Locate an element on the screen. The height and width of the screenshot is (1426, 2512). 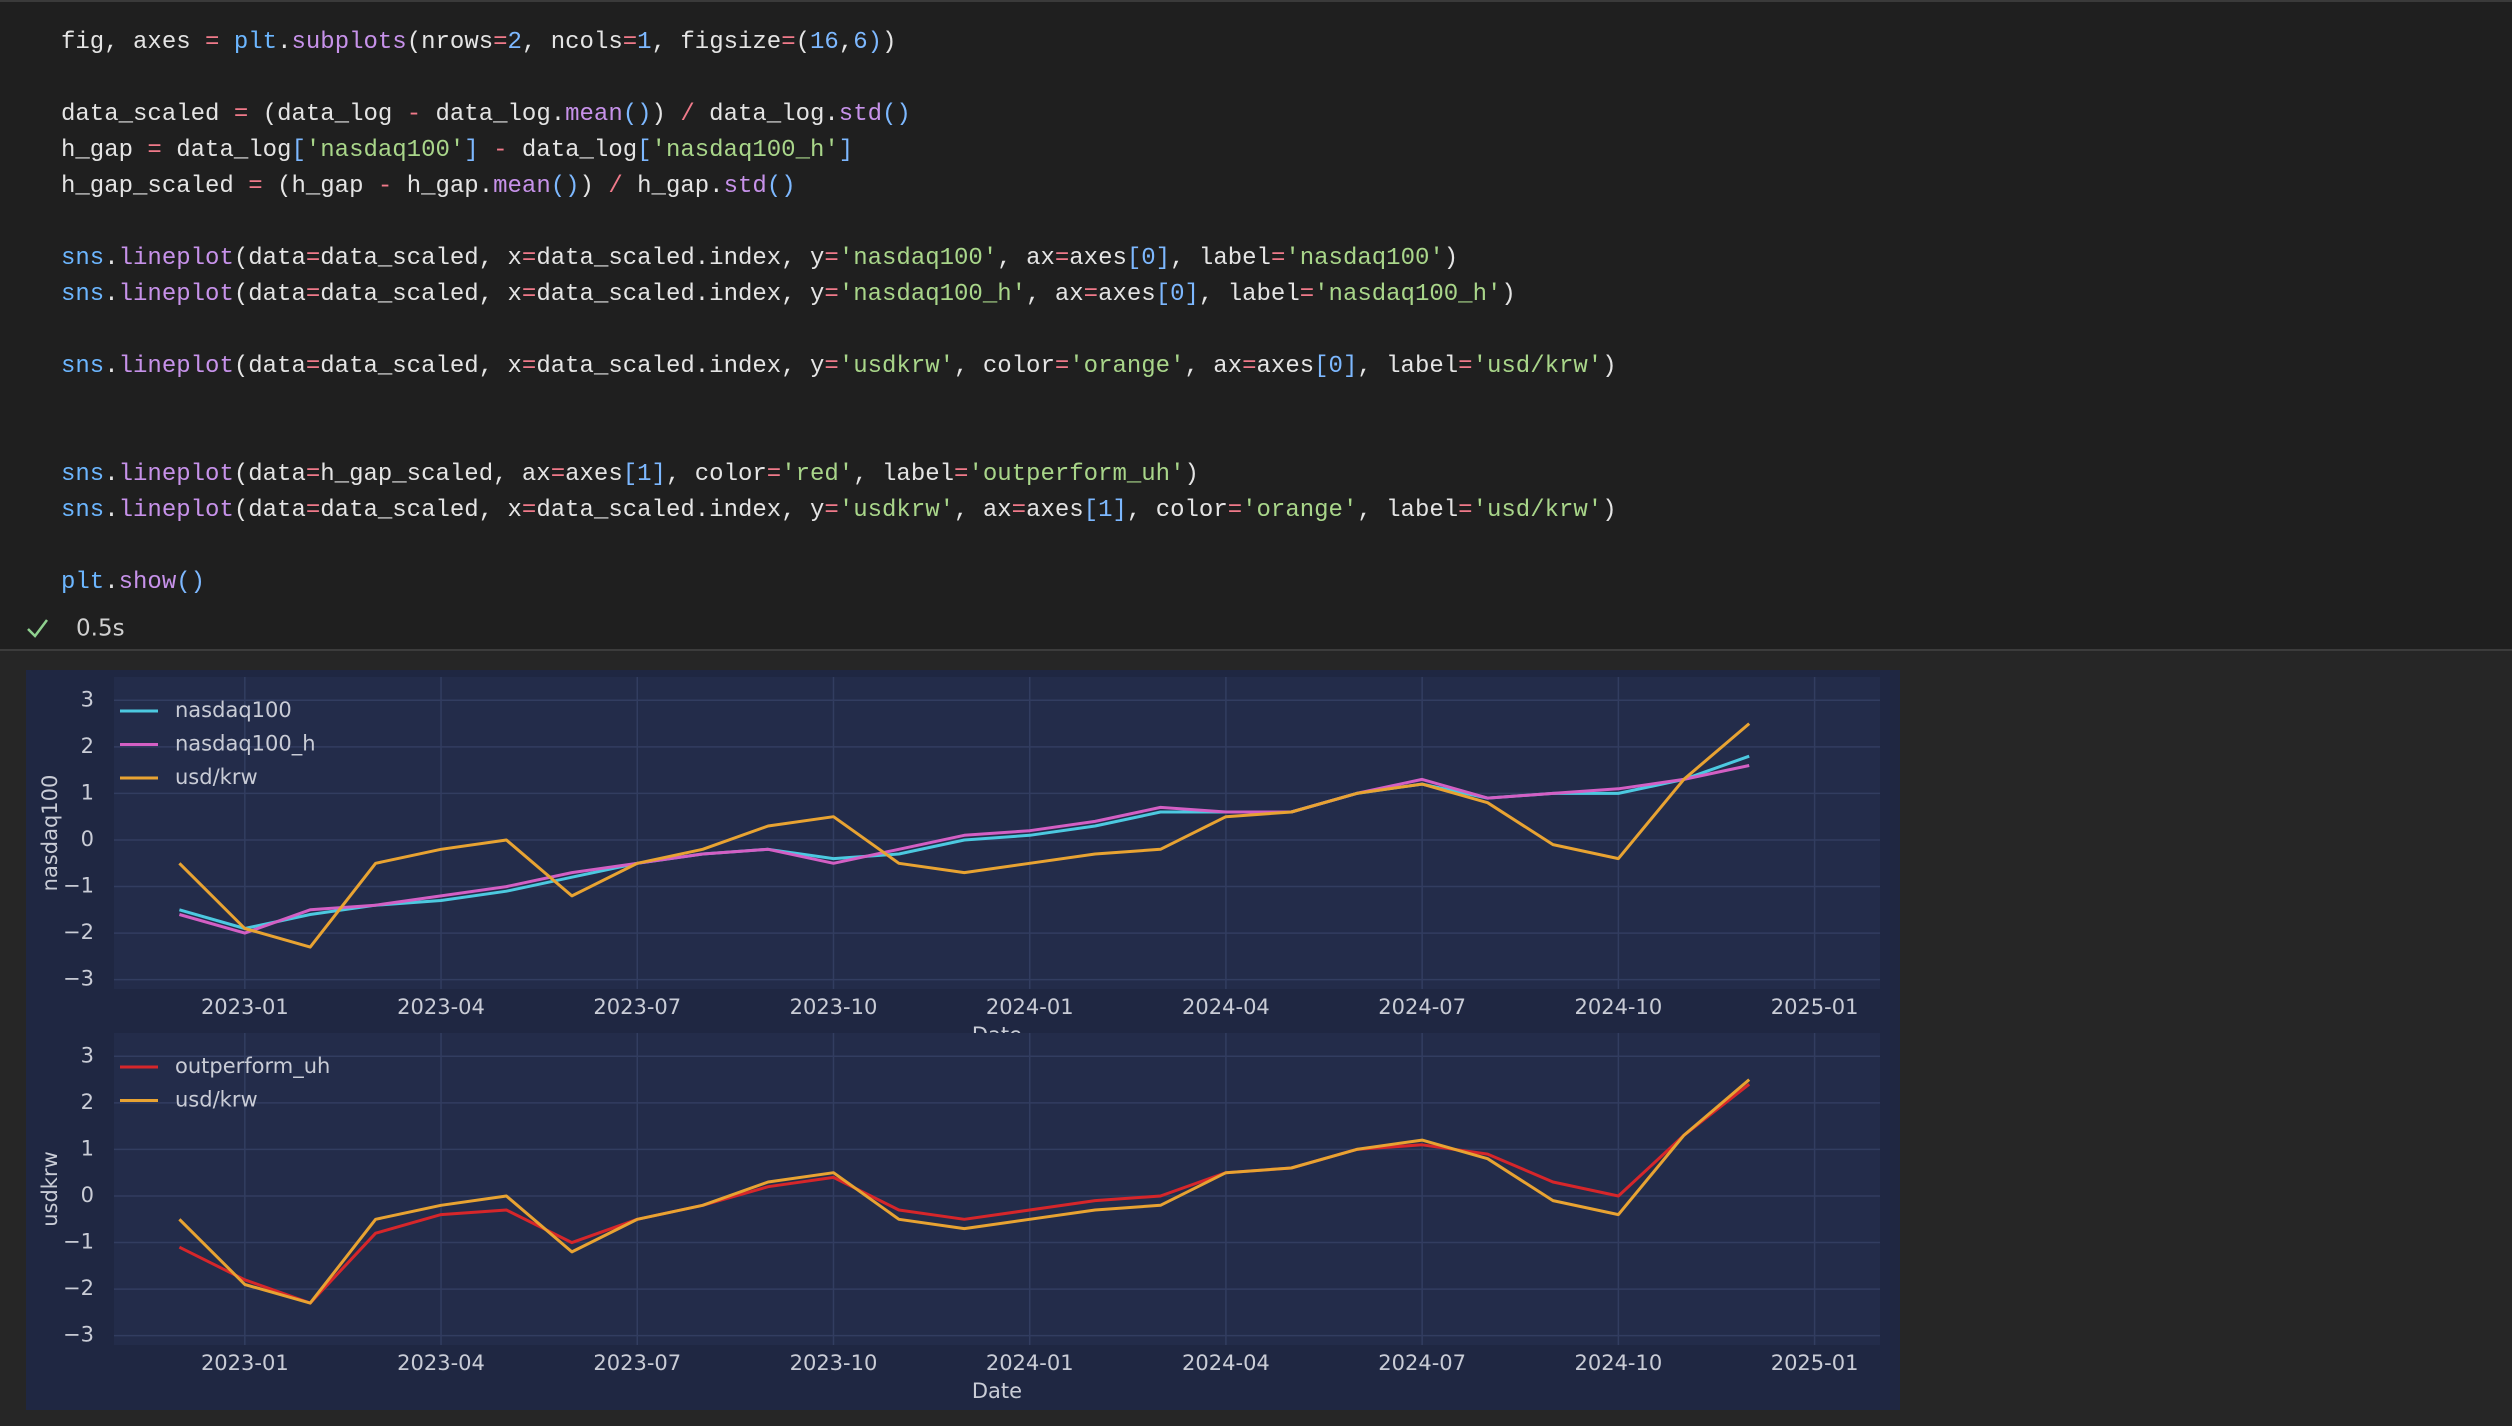
code-token: 'usdkrw' is located at coordinates (896, 510).